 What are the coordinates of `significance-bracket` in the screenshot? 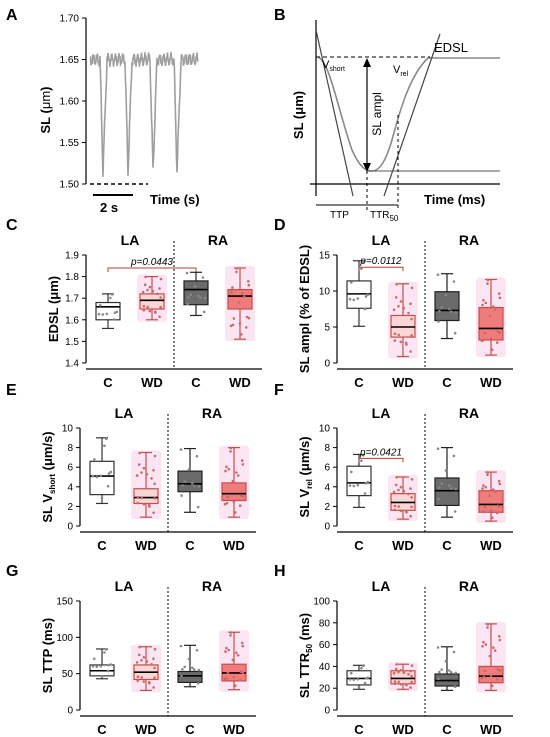 It's located at (381, 460).